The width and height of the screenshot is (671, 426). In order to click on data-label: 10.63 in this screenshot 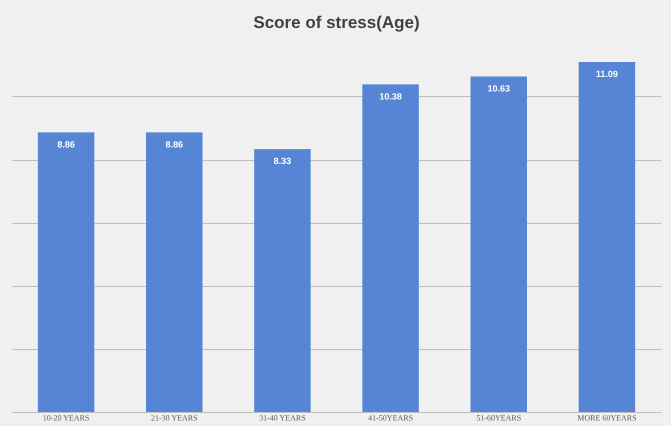, I will do `click(498, 89)`.